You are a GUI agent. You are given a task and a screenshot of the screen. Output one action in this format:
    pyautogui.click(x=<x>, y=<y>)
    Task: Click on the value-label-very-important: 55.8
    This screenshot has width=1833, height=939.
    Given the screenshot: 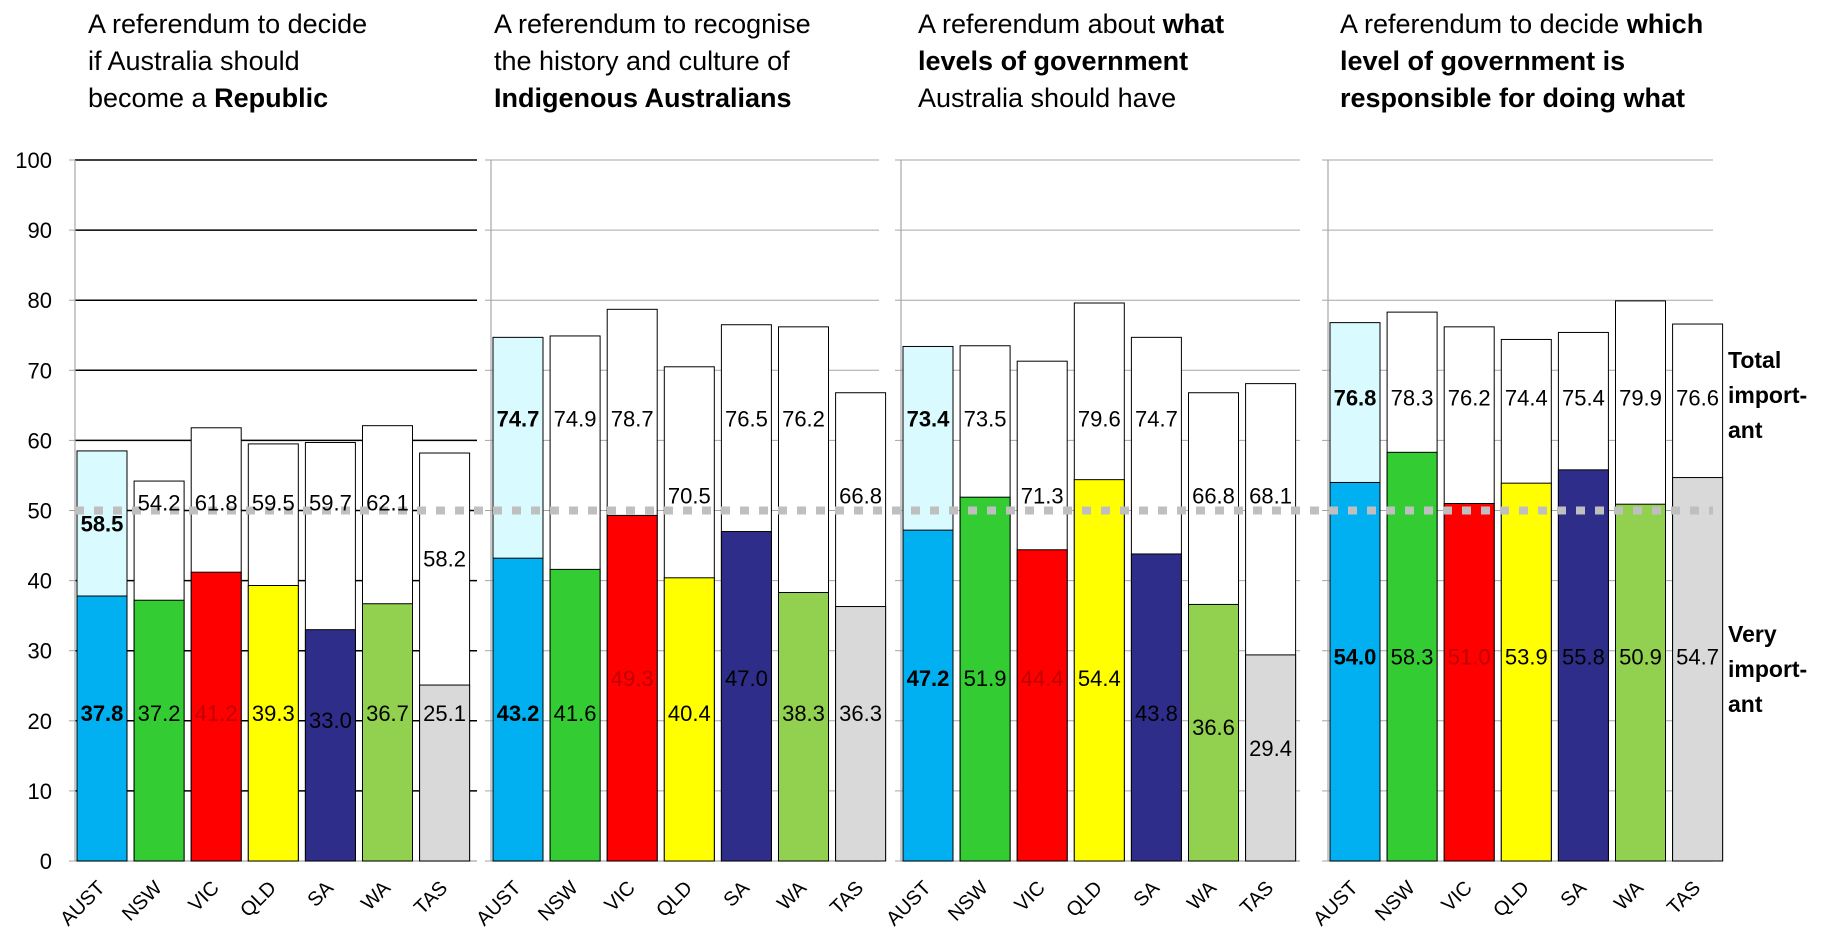 What is the action you would take?
    pyautogui.click(x=1583, y=657)
    